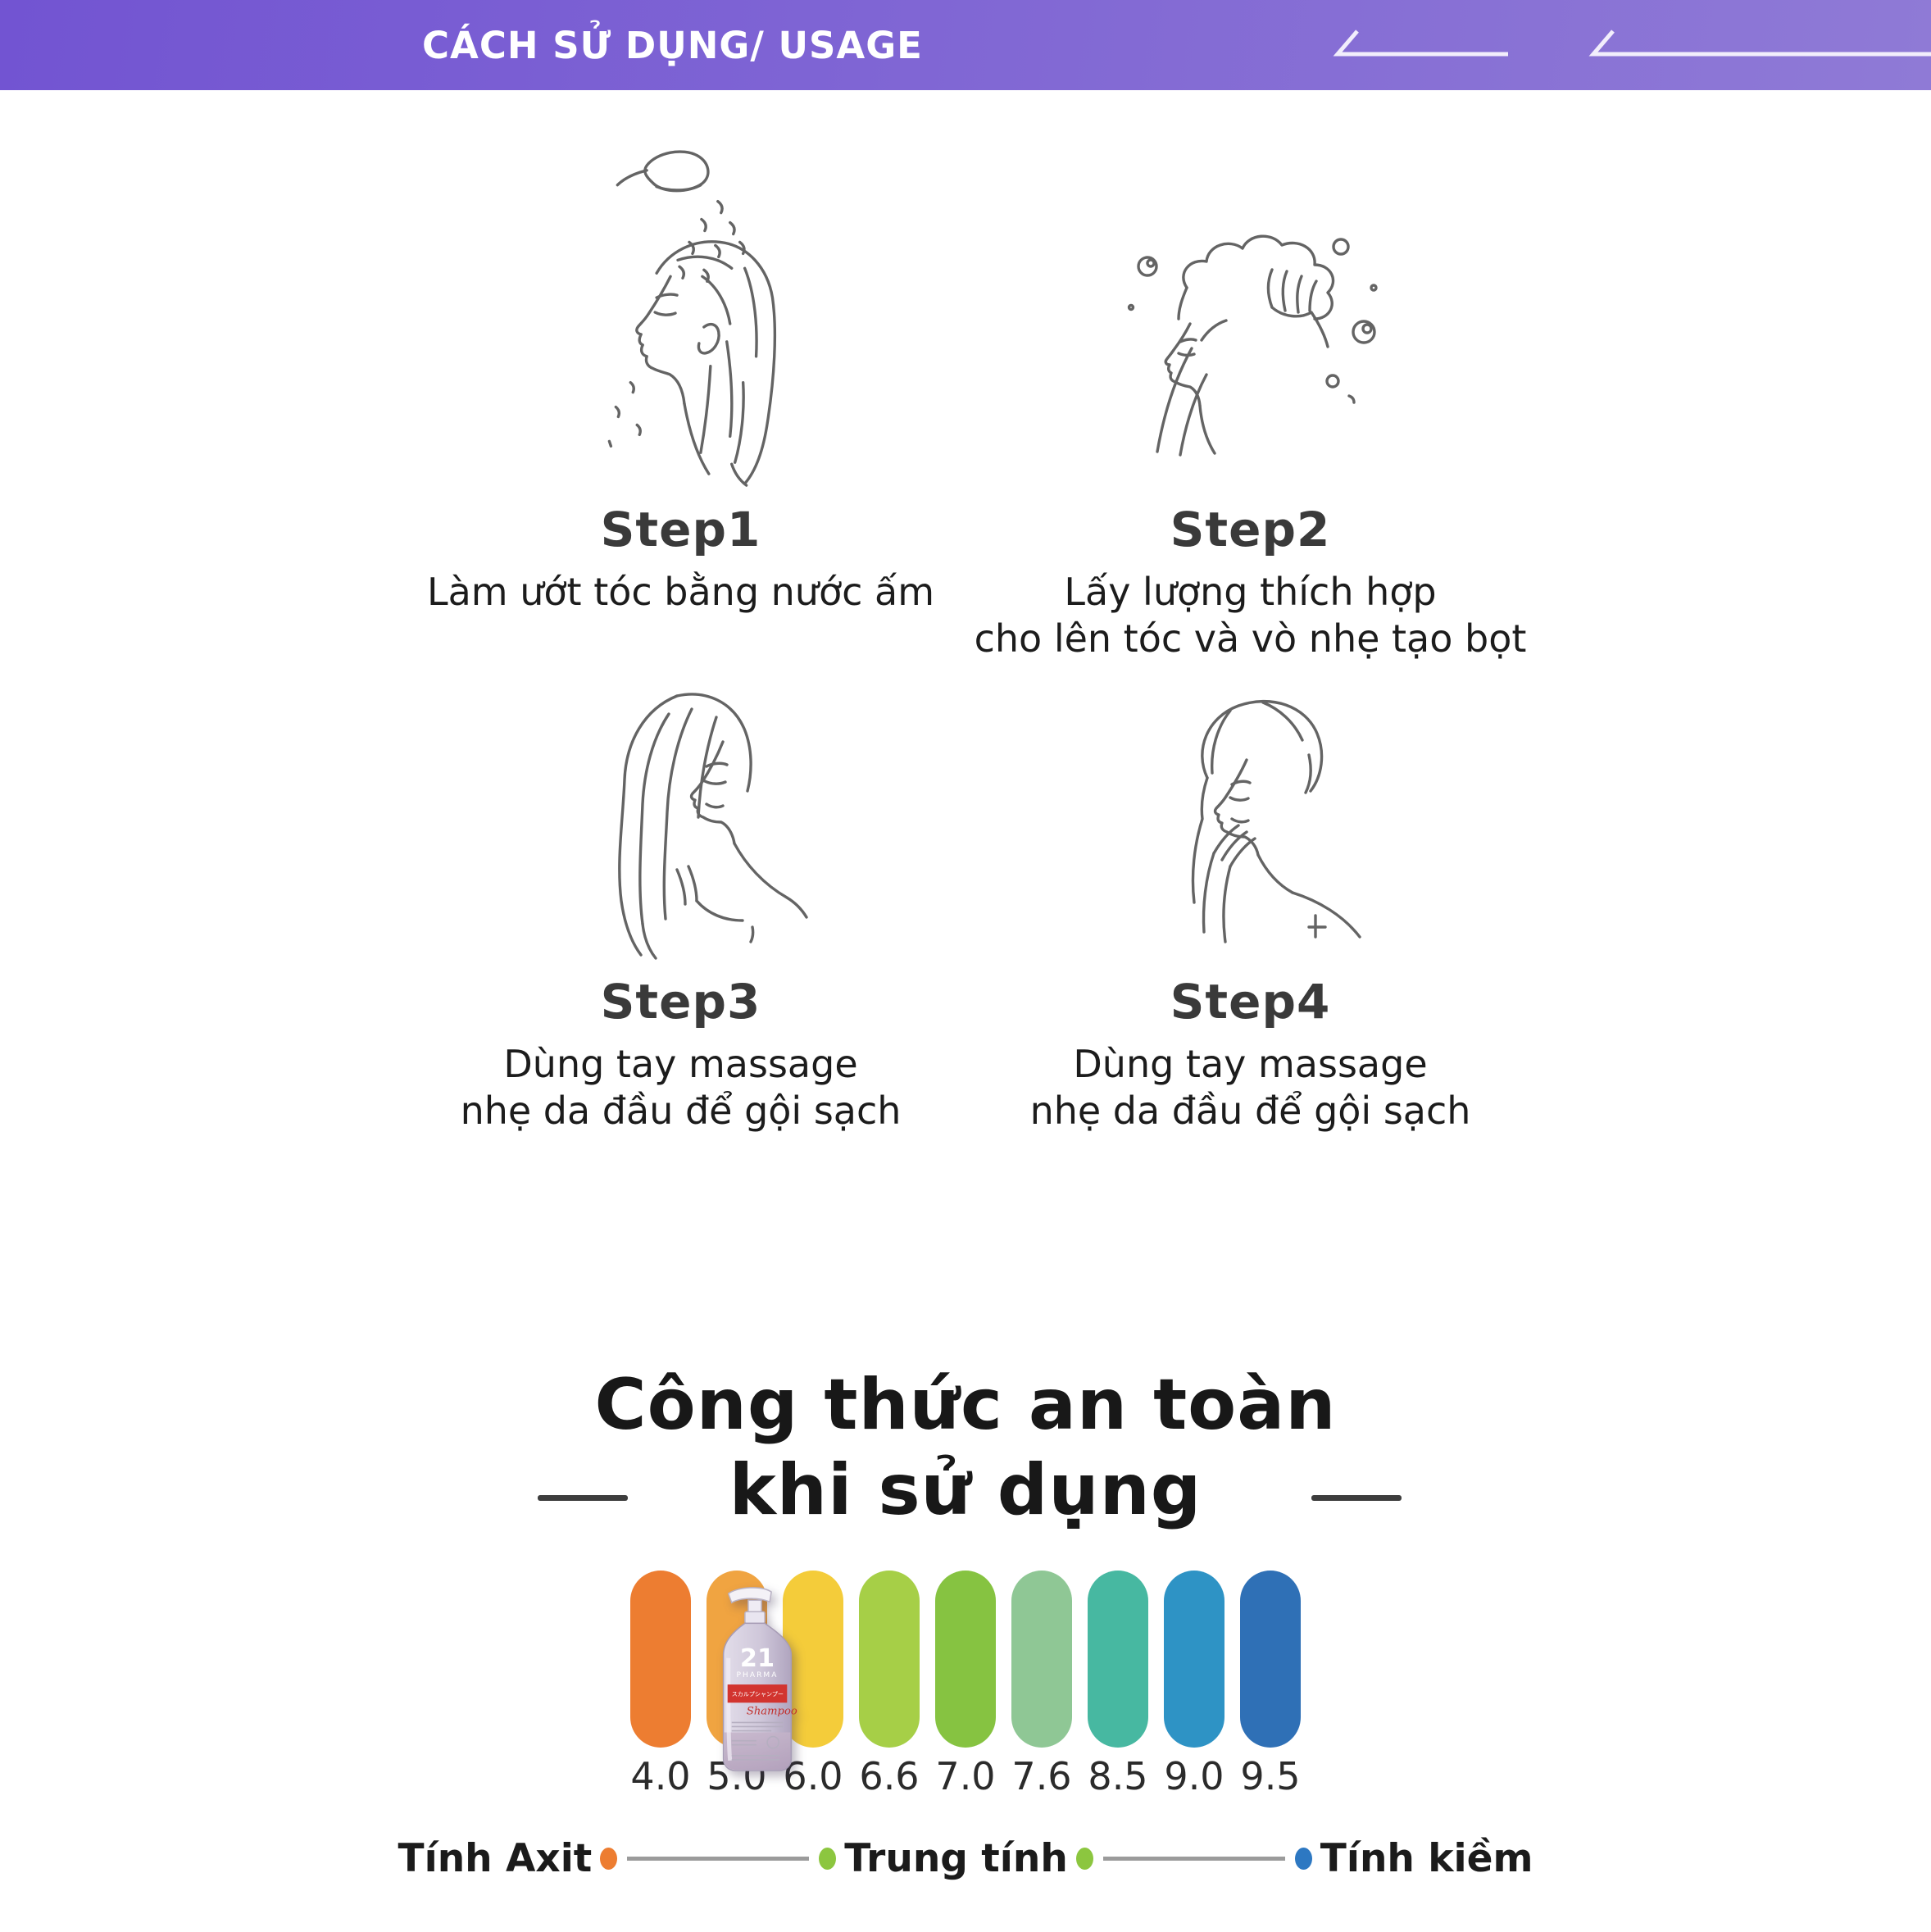  Describe the element at coordinates (1250, 1088) in the screenshot. I see `step4-caption: Dùng tay massage nhẹ da đầu để gội sạch` at that location.